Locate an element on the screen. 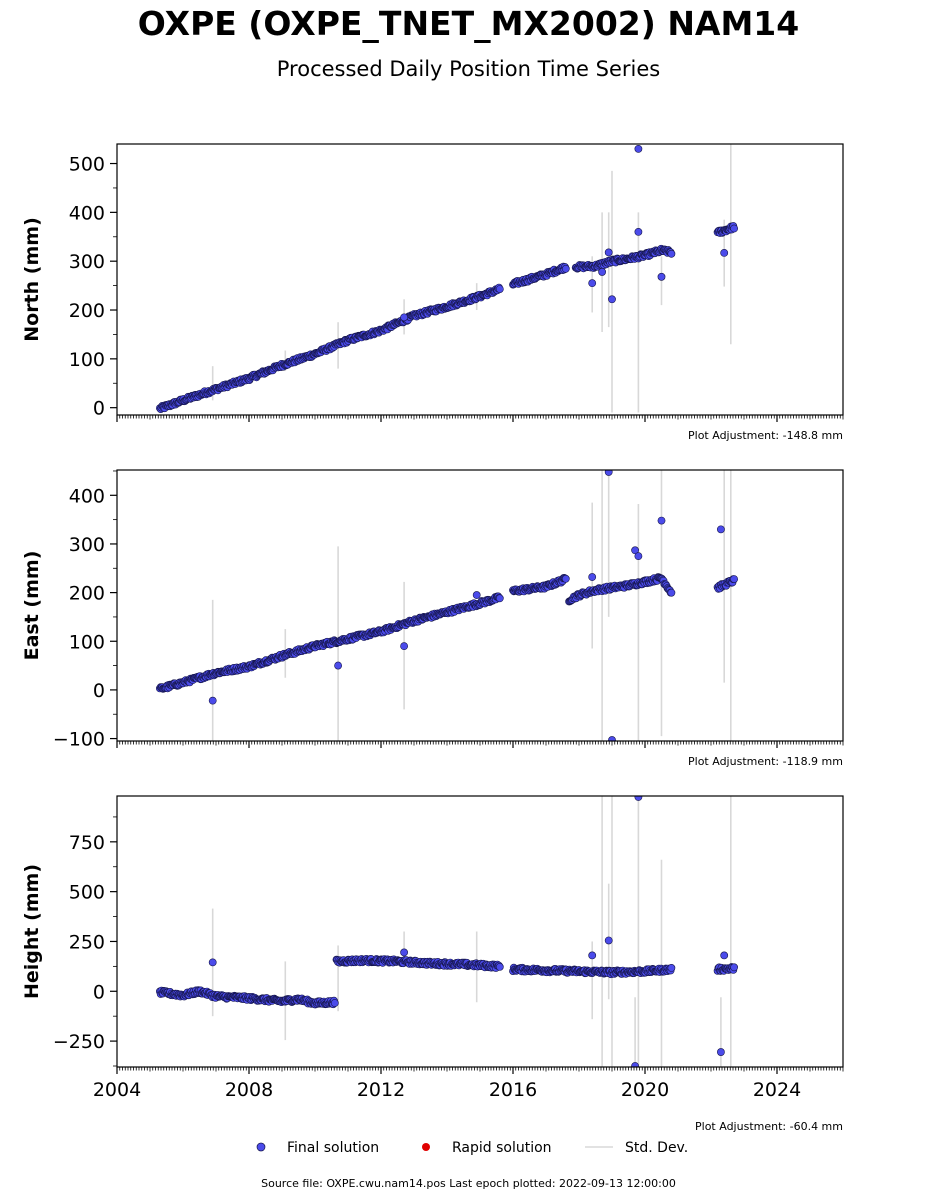 The height and width of the screenshot is (1200, 937). y-axis-label: North (mm) is located at coordinates (32, 279).